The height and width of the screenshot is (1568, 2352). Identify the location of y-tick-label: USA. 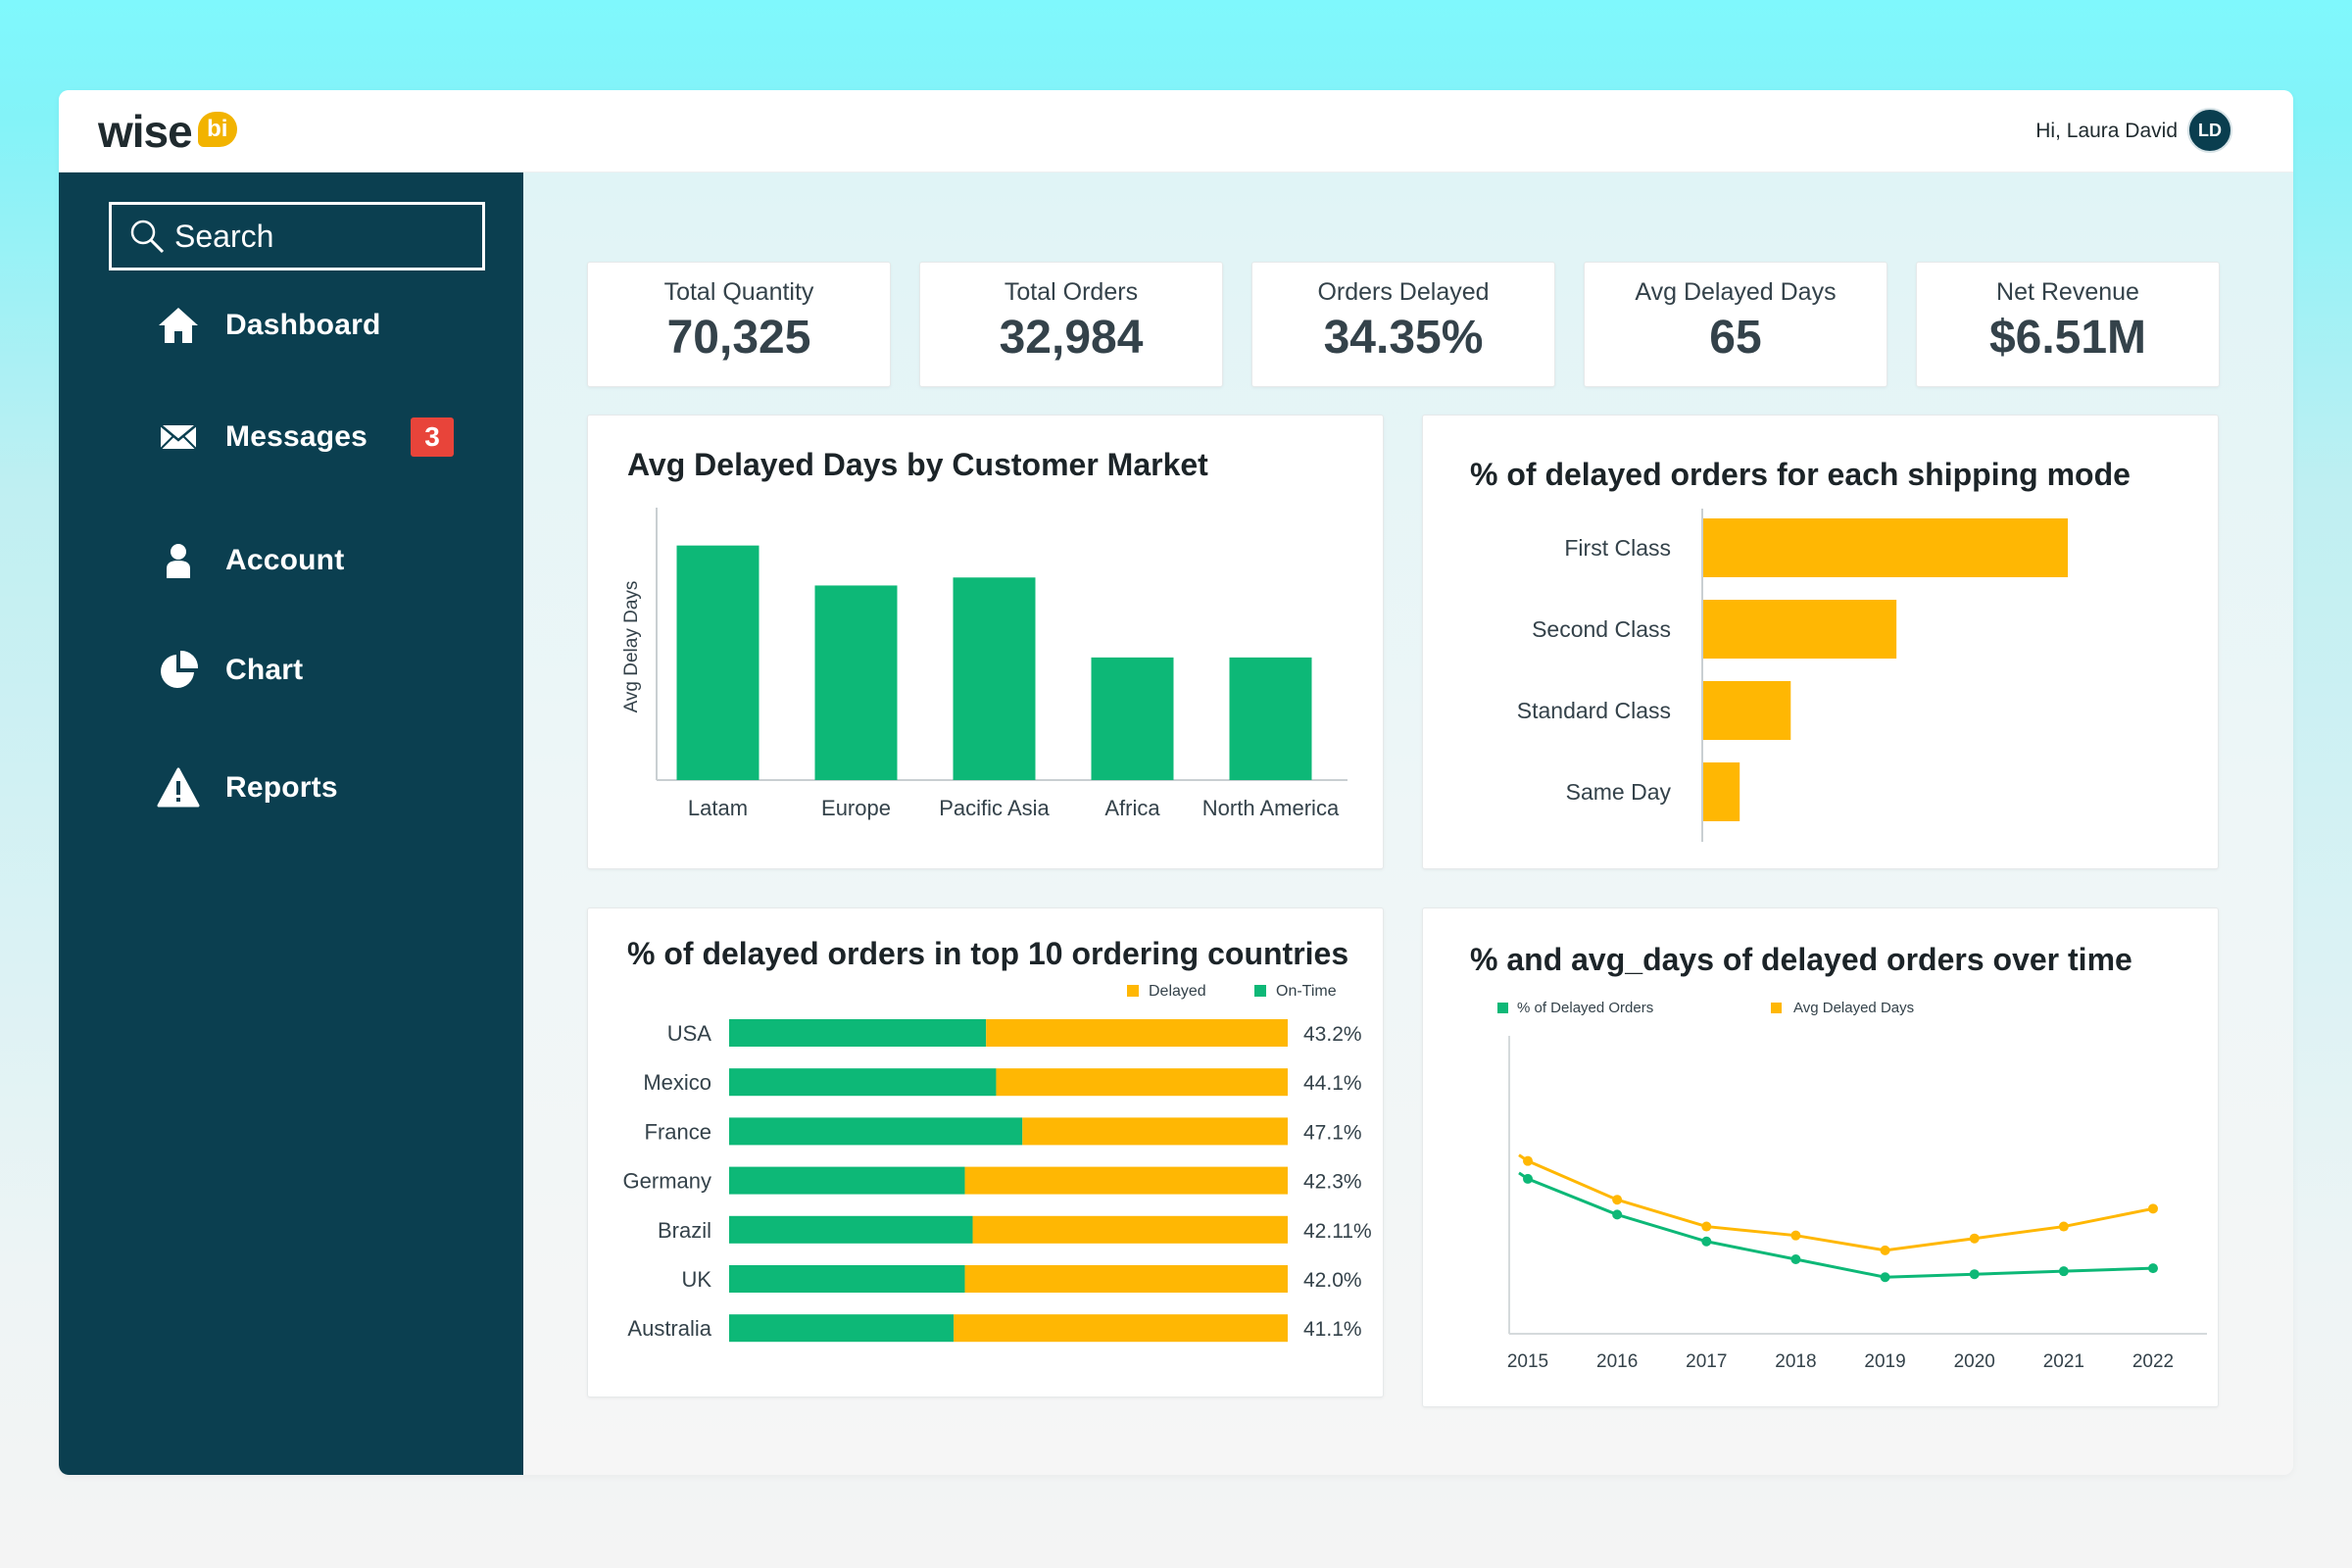
(689, 1033).